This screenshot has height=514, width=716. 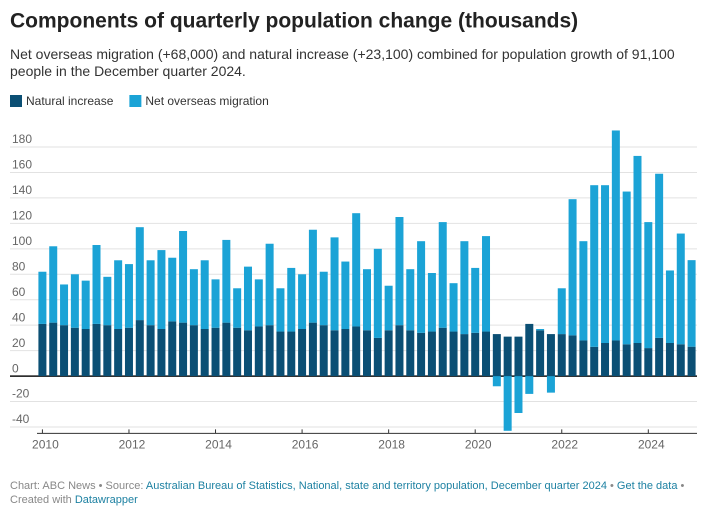 What do you see at coordinates (22, 241) in the screenshot?
I see `y-tick-label: 100` at bounding box center [22, 241].